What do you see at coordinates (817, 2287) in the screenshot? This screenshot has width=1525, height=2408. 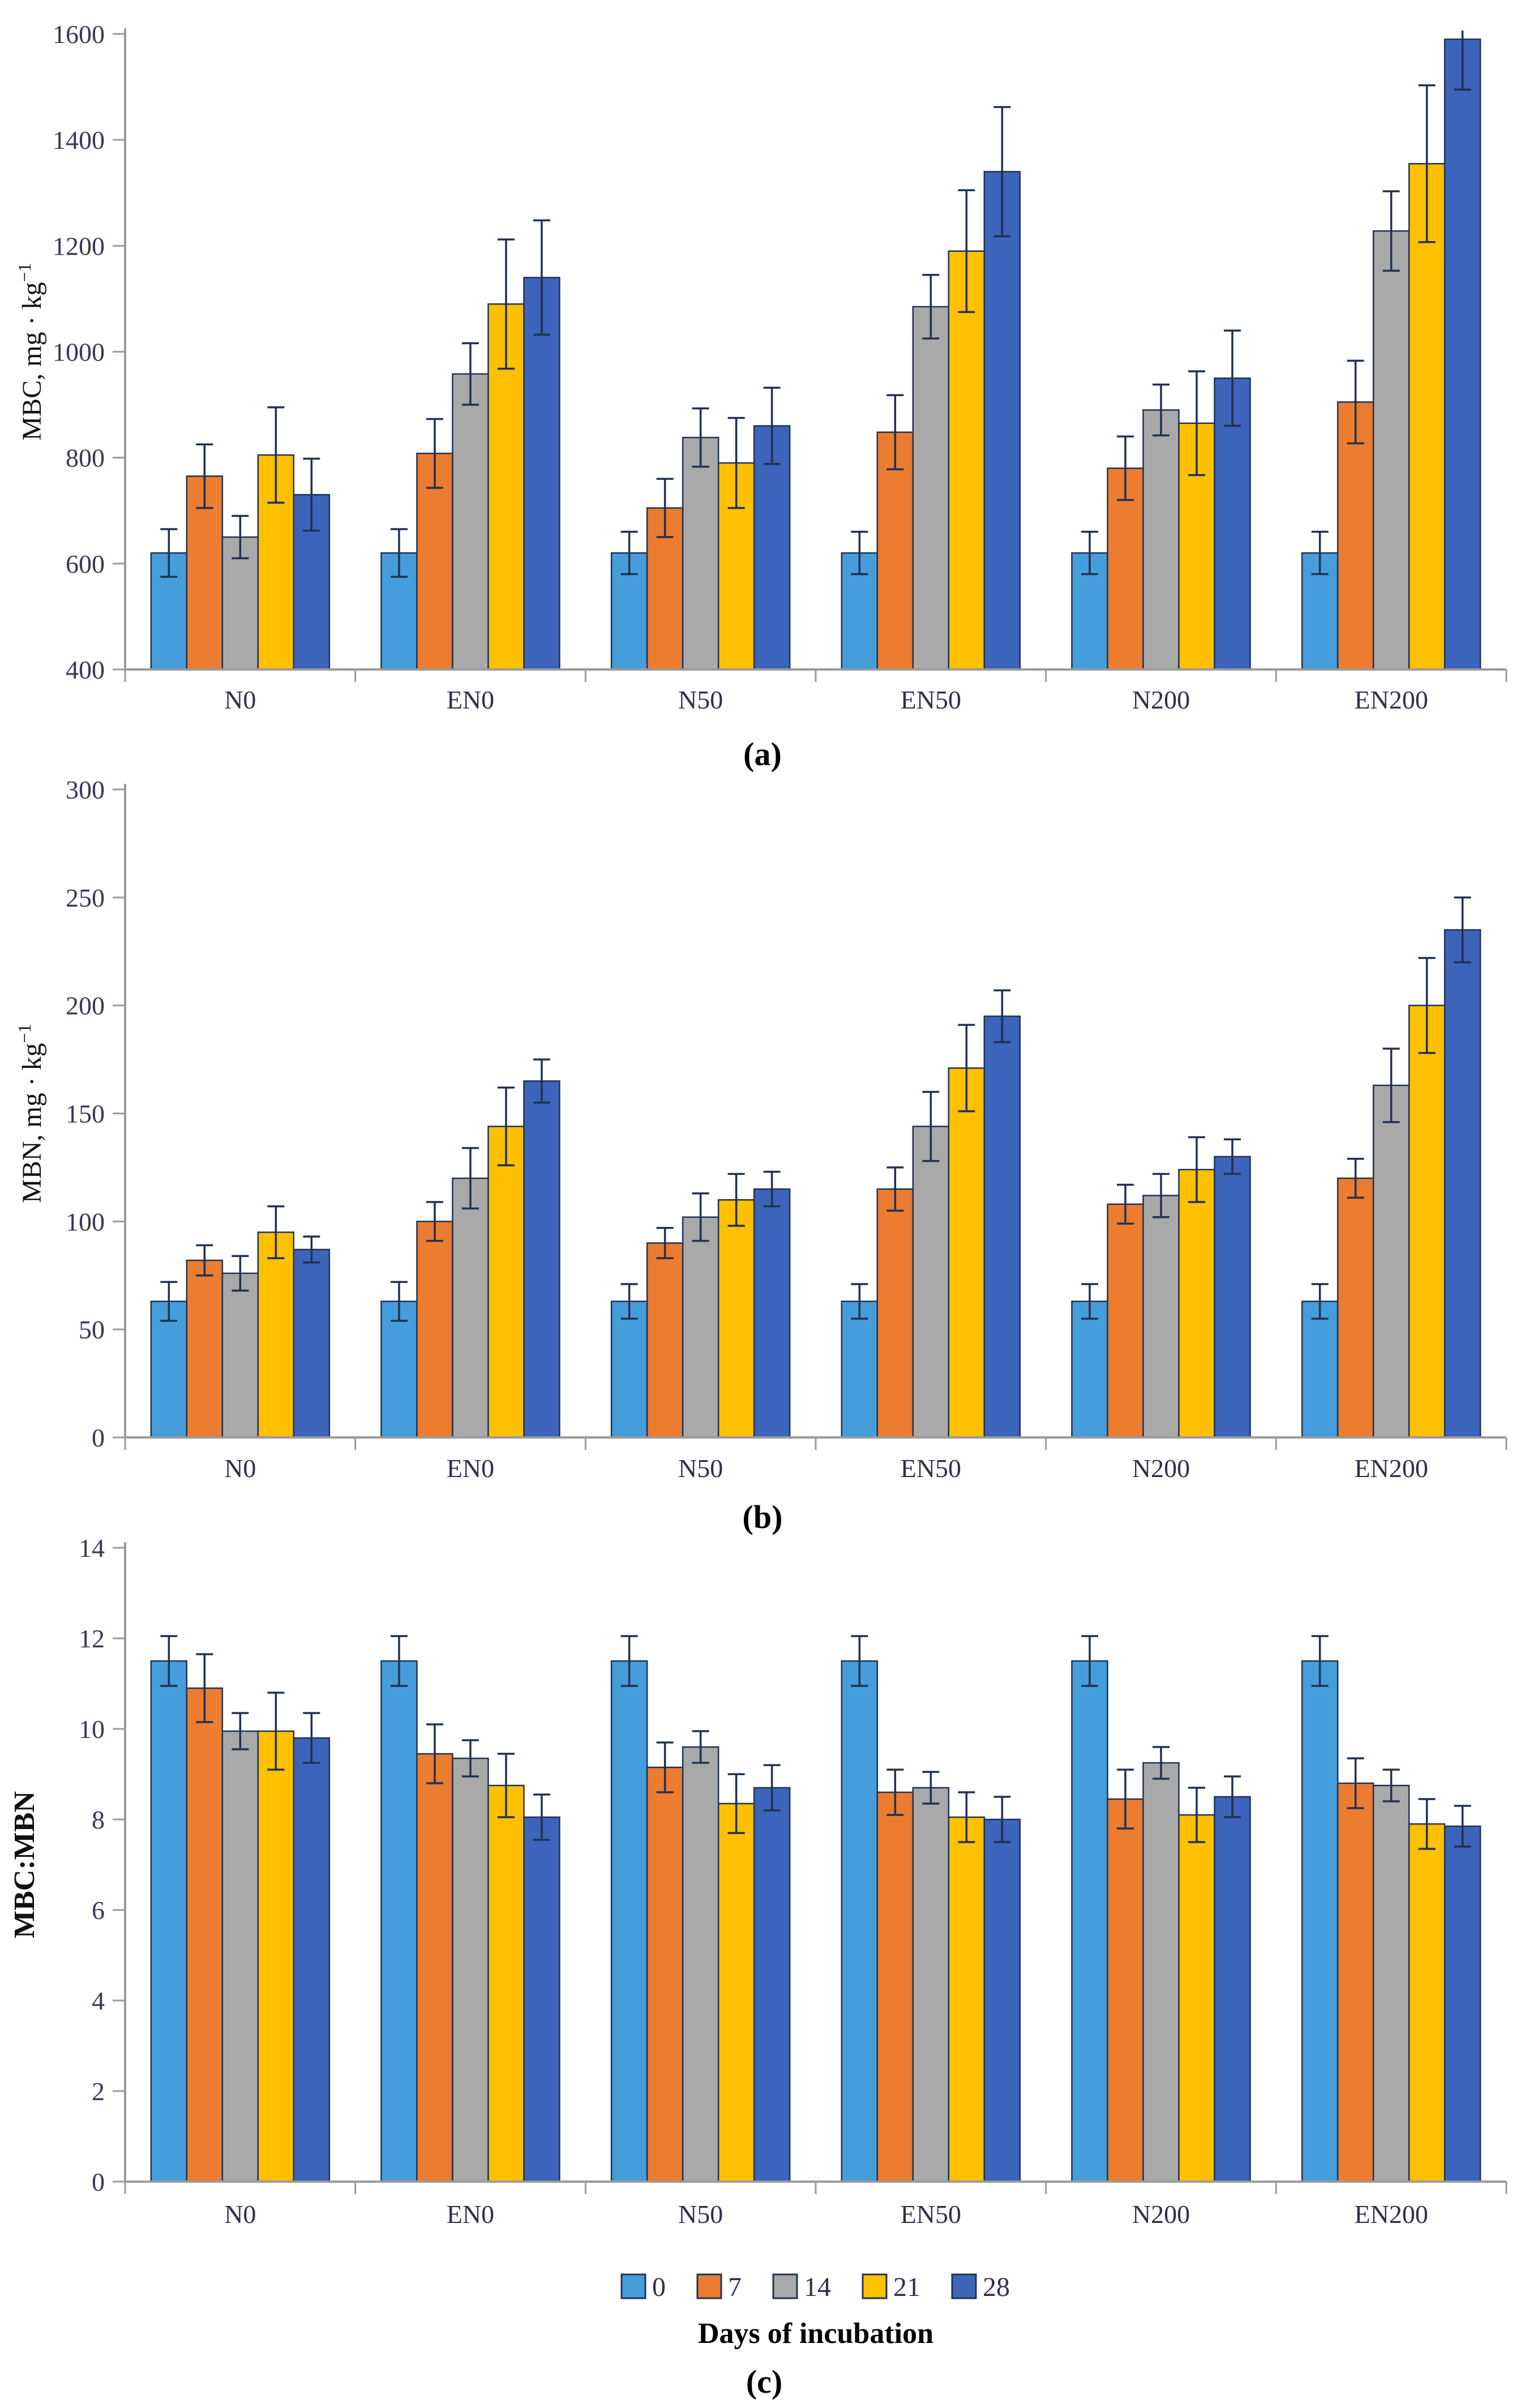 I see `legend-label-14: 14` at bounding box center [817, 2287].